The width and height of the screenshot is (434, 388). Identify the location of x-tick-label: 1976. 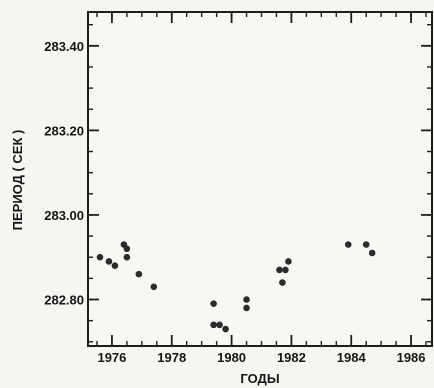
(111, 357).